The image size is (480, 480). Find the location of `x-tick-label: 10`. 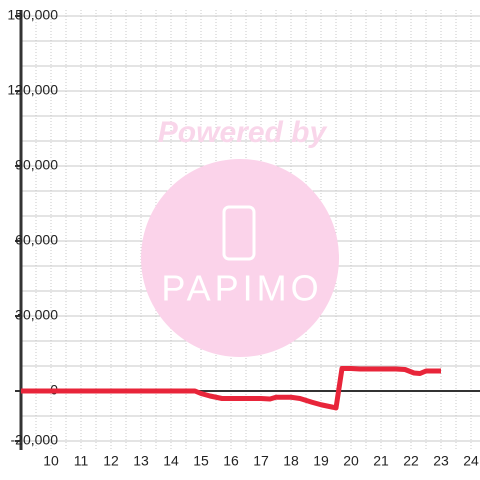

x-tick-label: 10 is located at coordinates (51, 461).